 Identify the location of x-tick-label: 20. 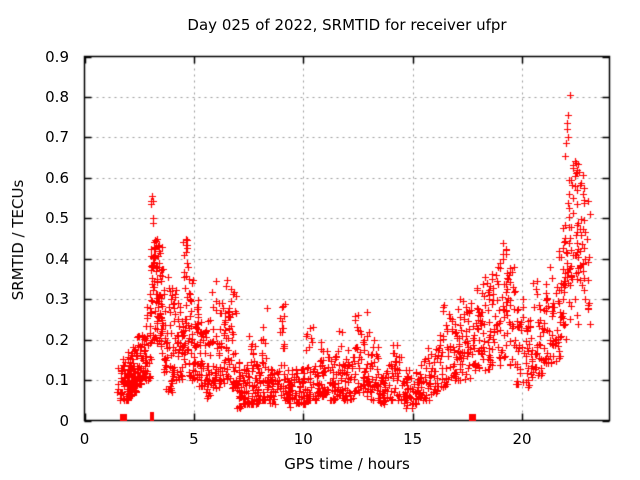
(522, 439).